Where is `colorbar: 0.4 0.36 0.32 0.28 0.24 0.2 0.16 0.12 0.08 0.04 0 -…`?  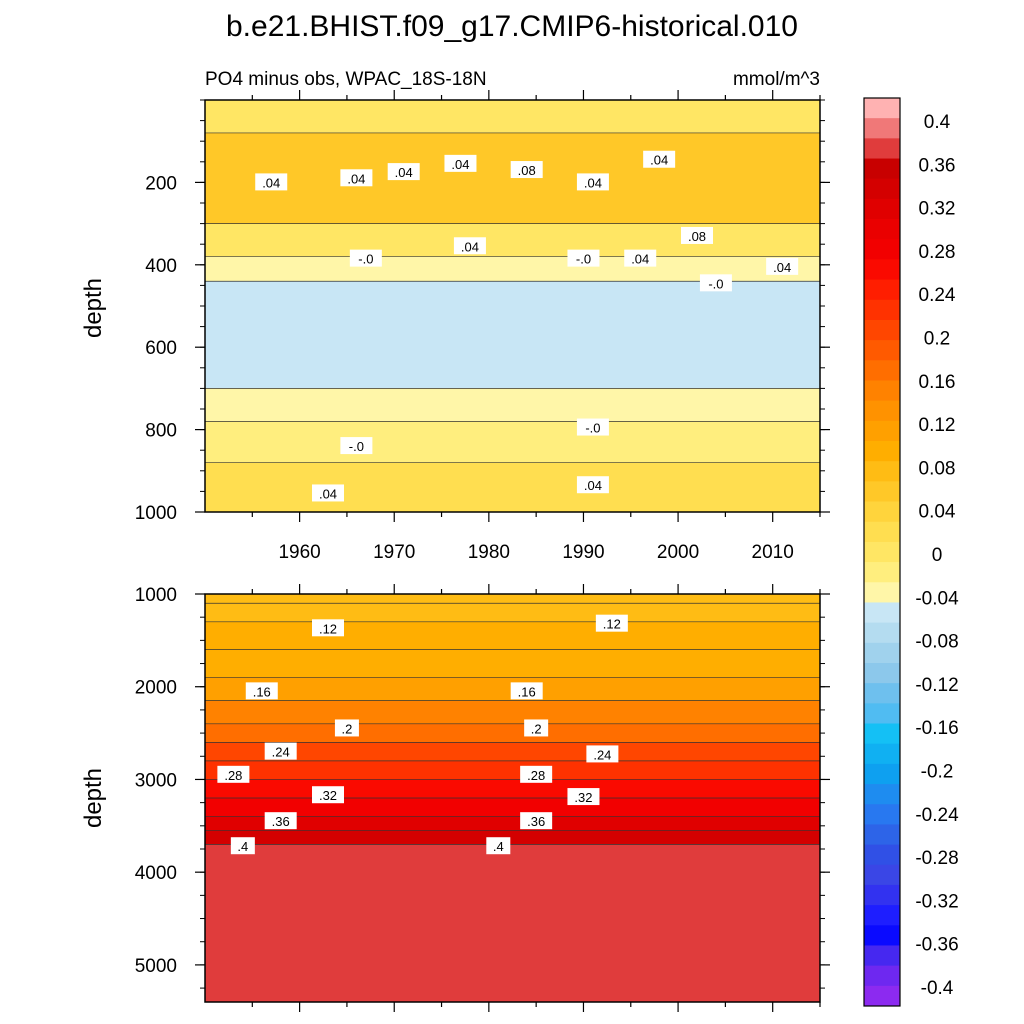 colorbar: 0.4 0.36 0.32 0.28 0.24 0.2 0.16 0.12 0.08 0.04 0 -… is located at coordinates (911, 552).